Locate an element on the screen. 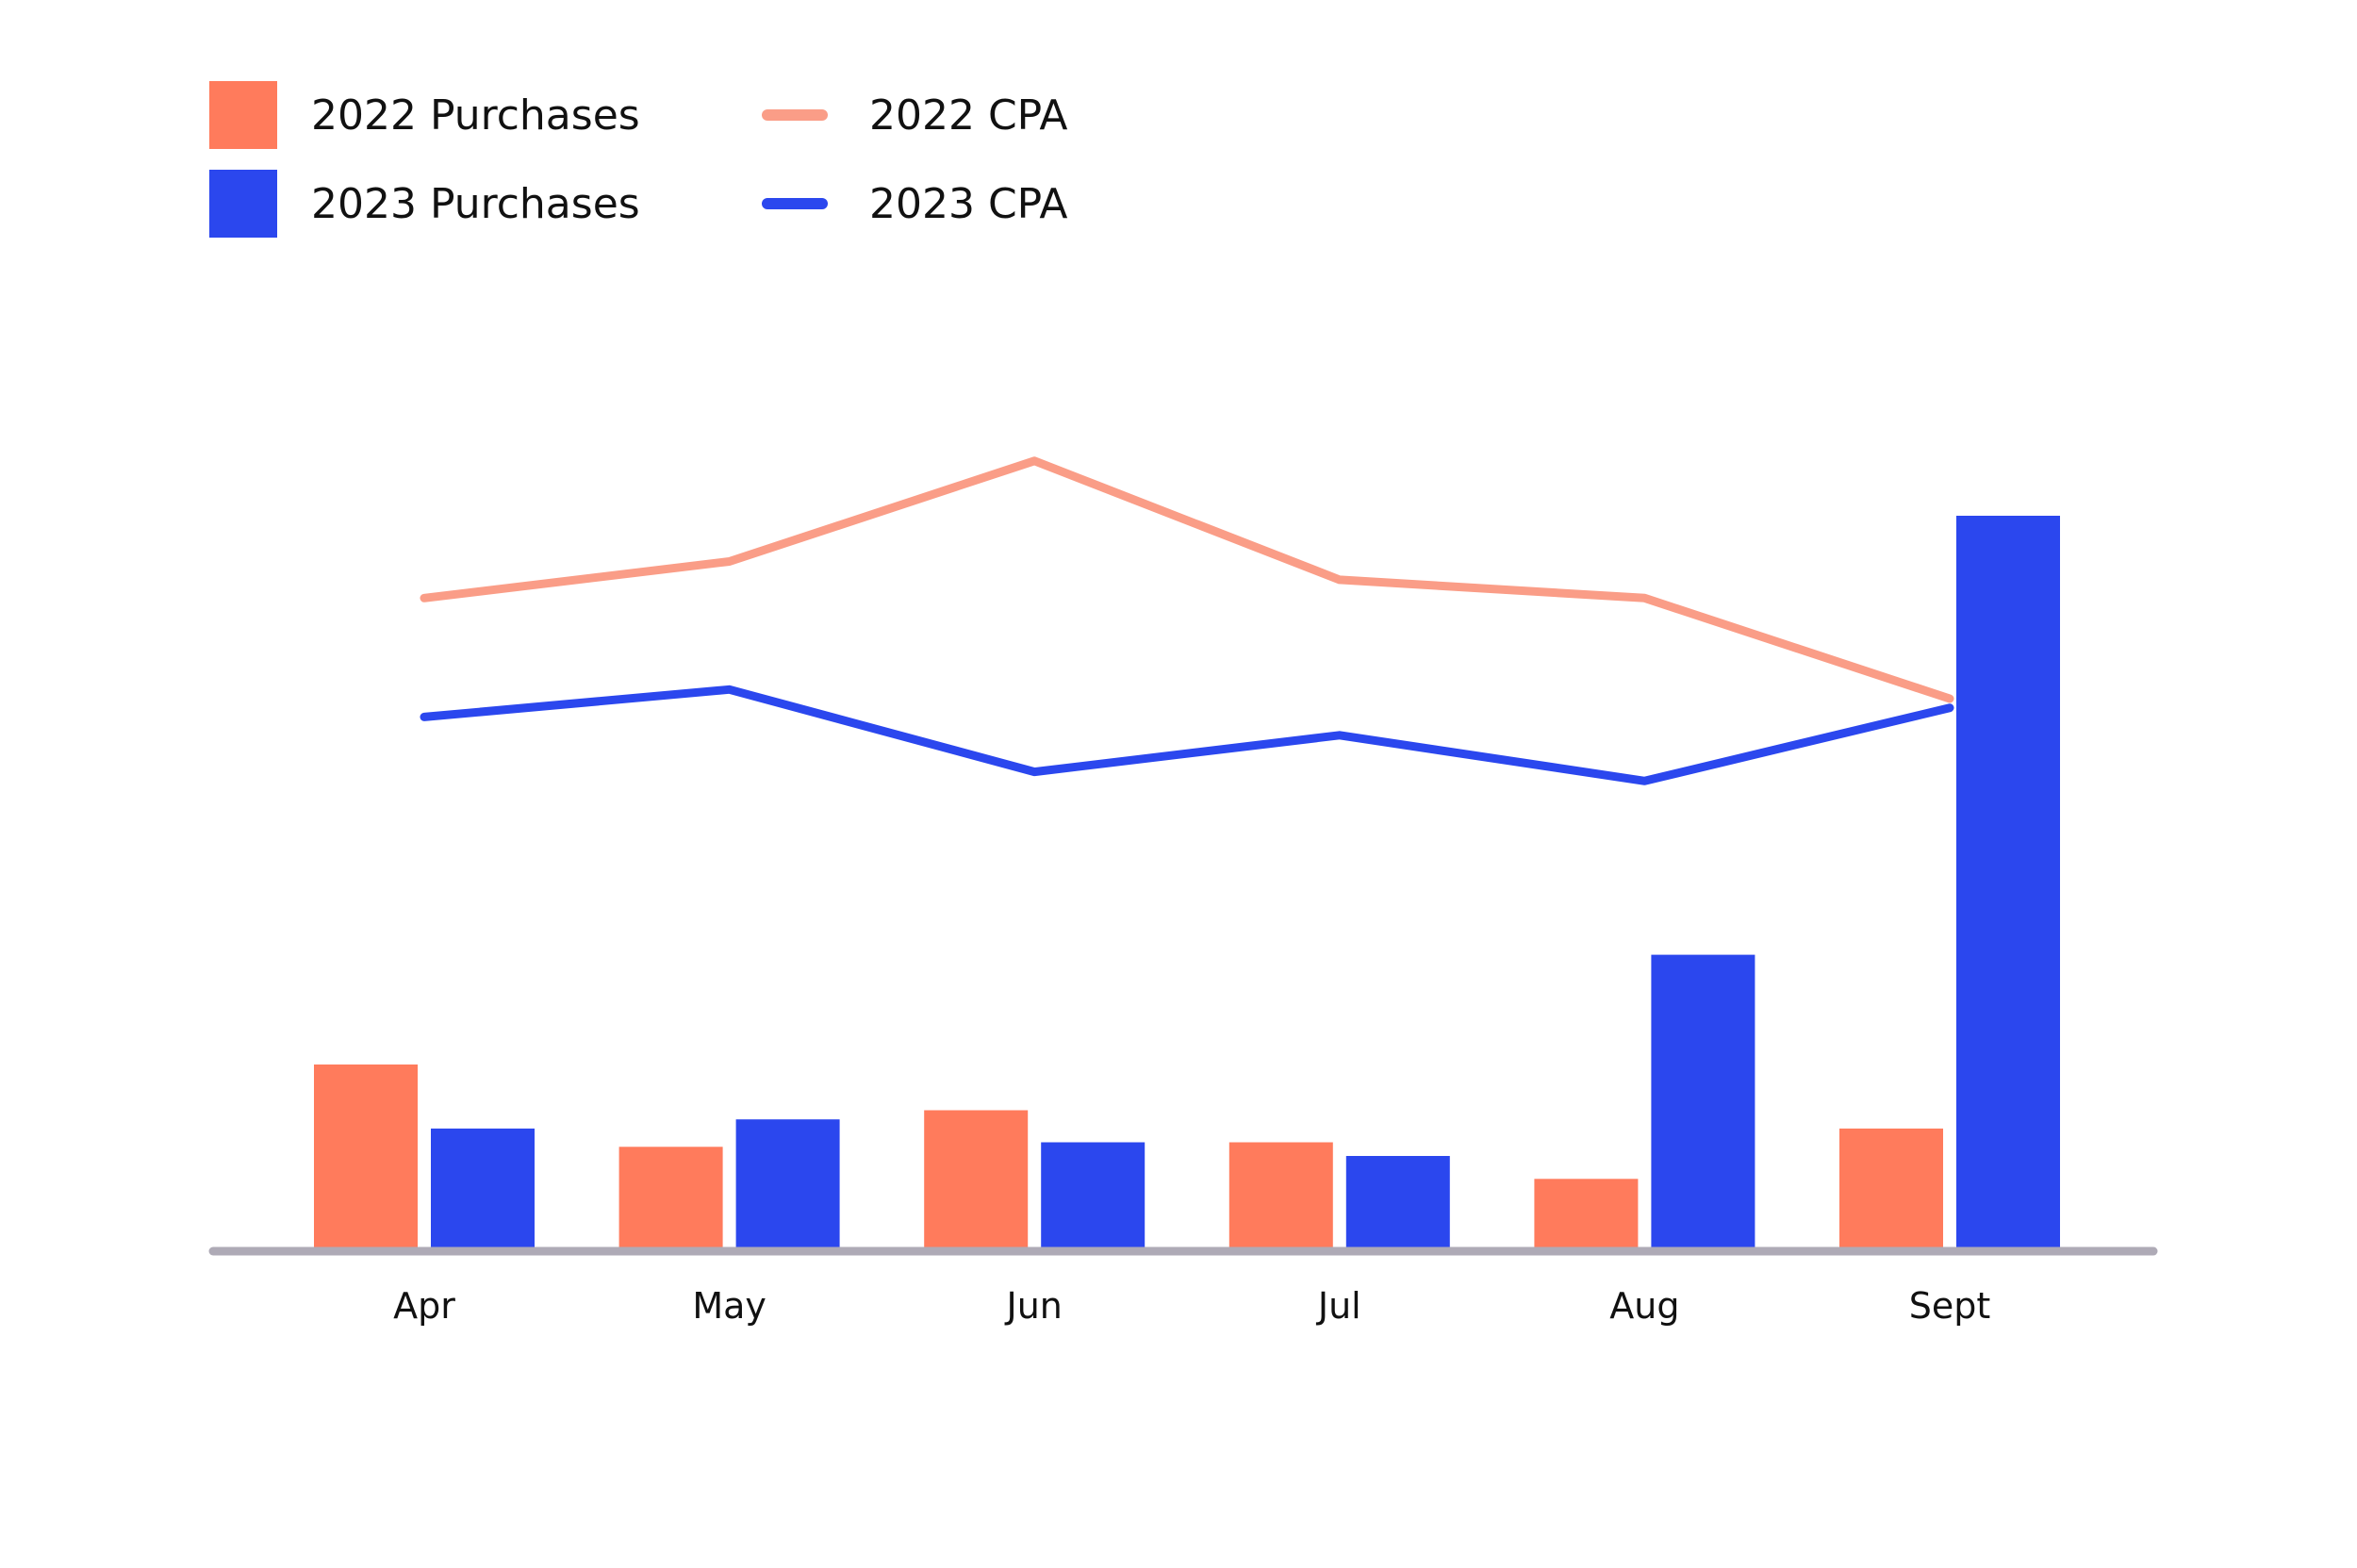 This screenshot has height=1568, width=2357. legend-label-2023-cpa: 2023 CPA is located at coordinates (968, 203).